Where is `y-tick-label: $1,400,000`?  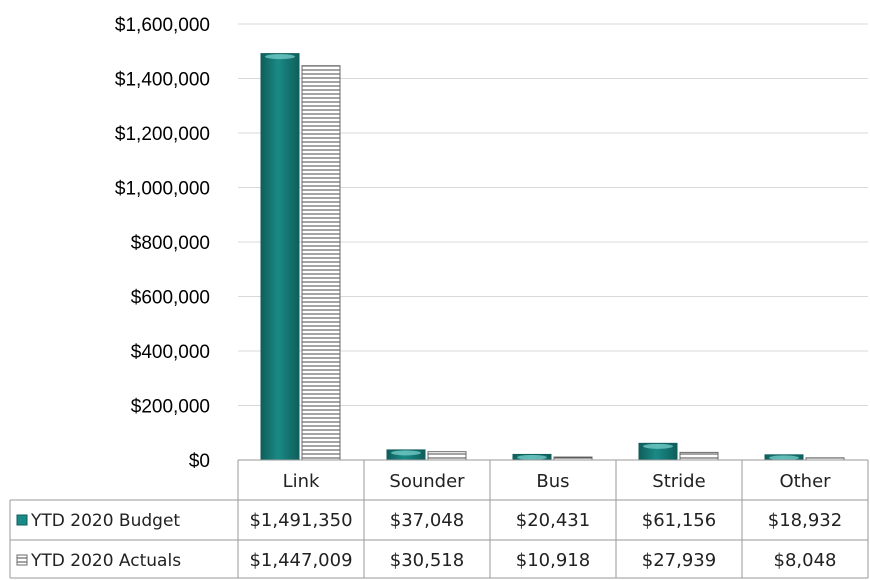
y-tick-label: $1,400,000 is located at coordinates (162, 80).